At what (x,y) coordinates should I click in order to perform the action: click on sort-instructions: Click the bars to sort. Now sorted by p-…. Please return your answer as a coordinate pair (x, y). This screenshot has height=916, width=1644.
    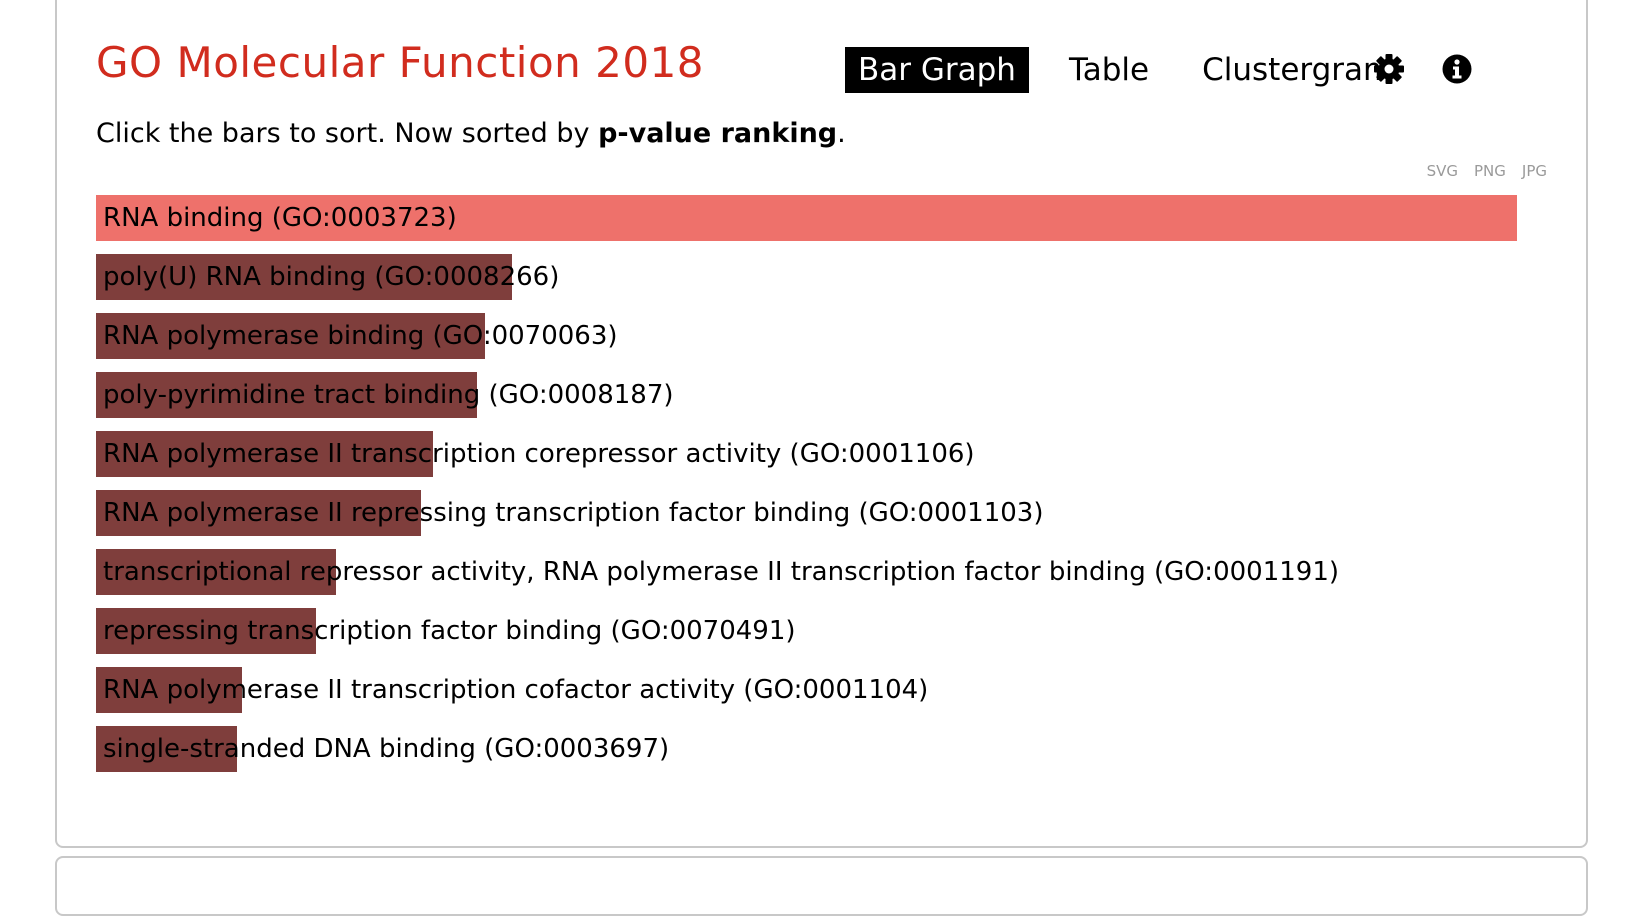
    Looking at the image, I should click on (471, 133).